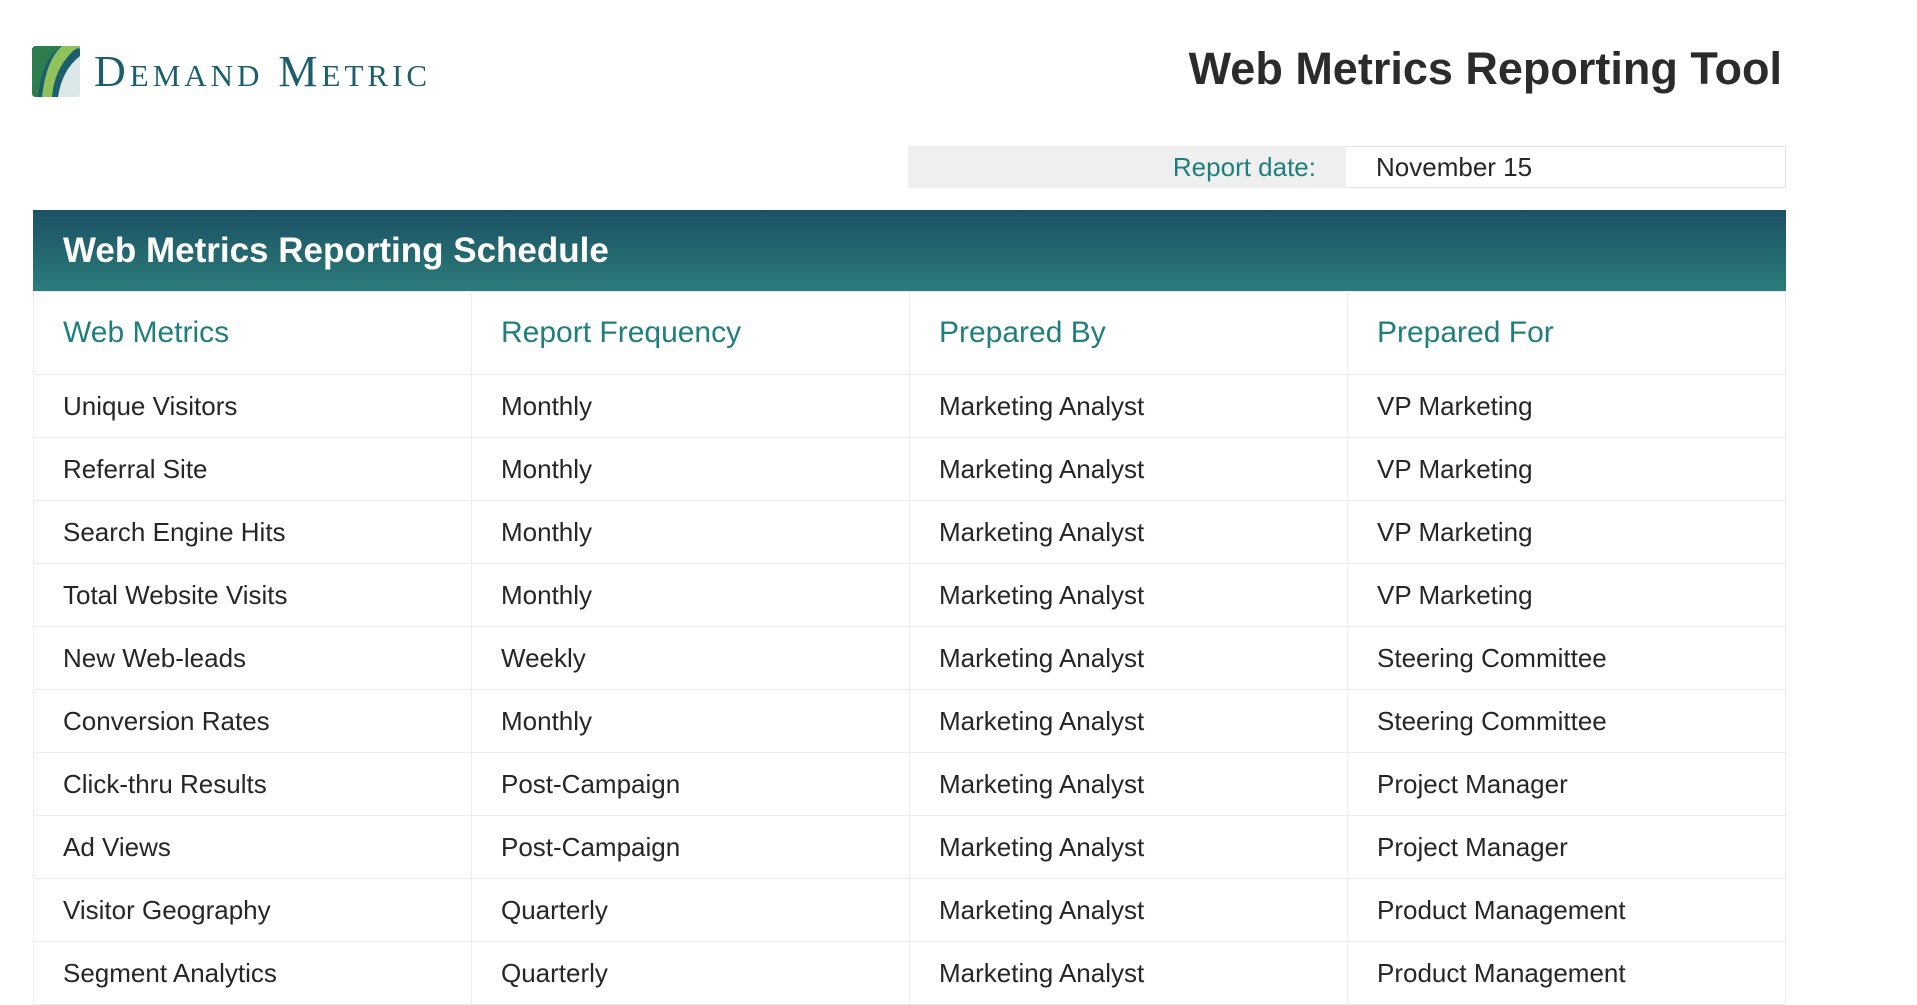  I want to click on report-date-row: Report date: November 15, so click(1347, 167).